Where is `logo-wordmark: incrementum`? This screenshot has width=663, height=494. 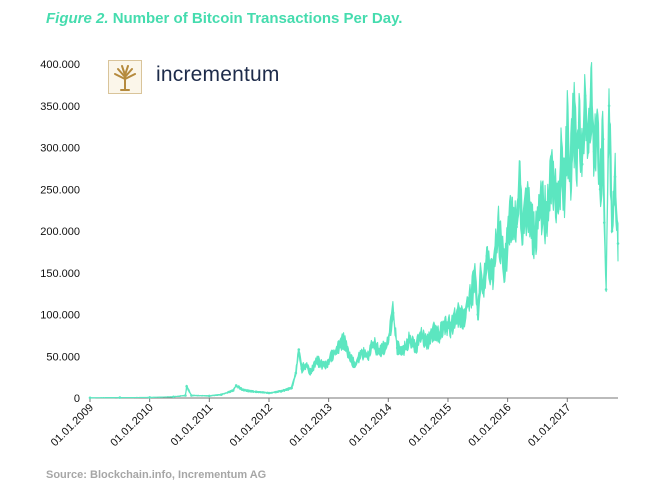 logo-wordmark: incrementum is located at coordinates (218, 74).